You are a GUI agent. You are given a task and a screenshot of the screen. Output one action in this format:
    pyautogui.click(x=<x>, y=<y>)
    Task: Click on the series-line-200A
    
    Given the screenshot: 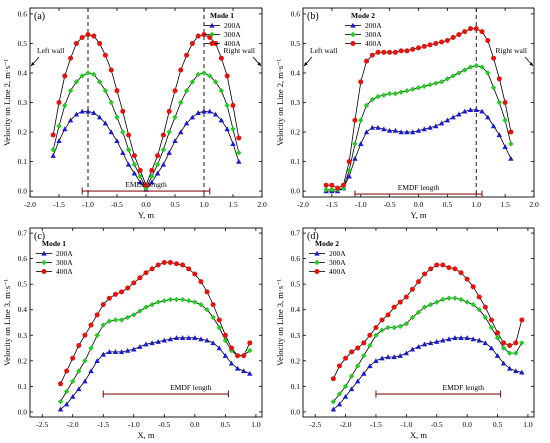 What is the action you would take?
    pyautogui.click(x=146, y=151)
    